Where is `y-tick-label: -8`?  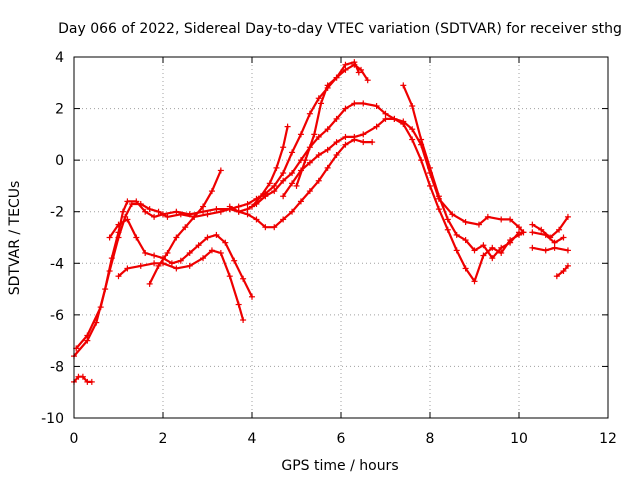
y-tick-label: -8 is located at coordinates (57, 367).